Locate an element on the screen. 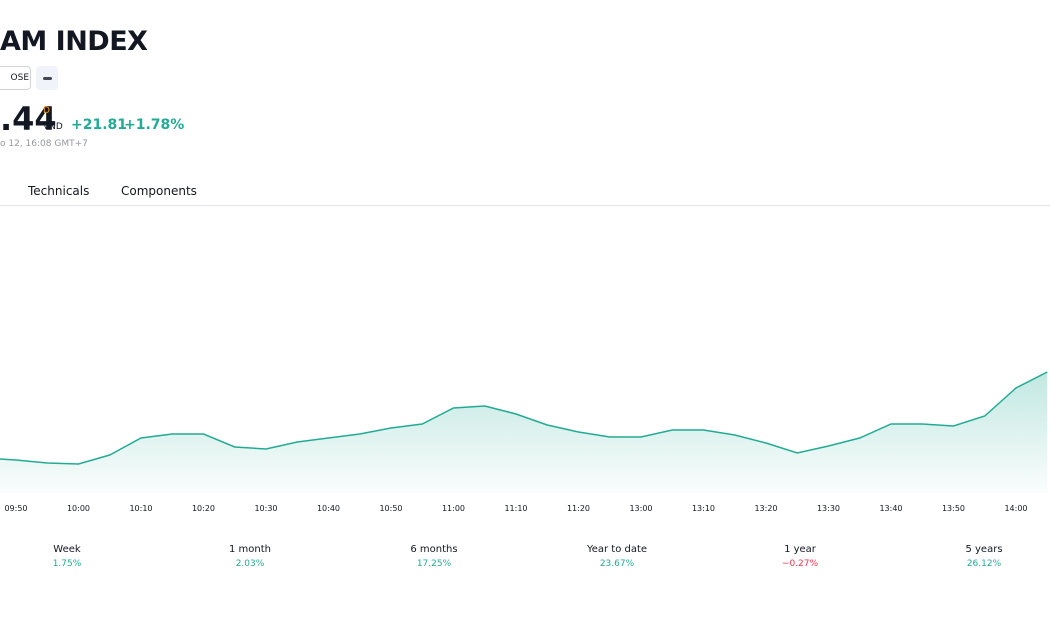  performance-value: −0.27% is located at coordinates (800, 564).